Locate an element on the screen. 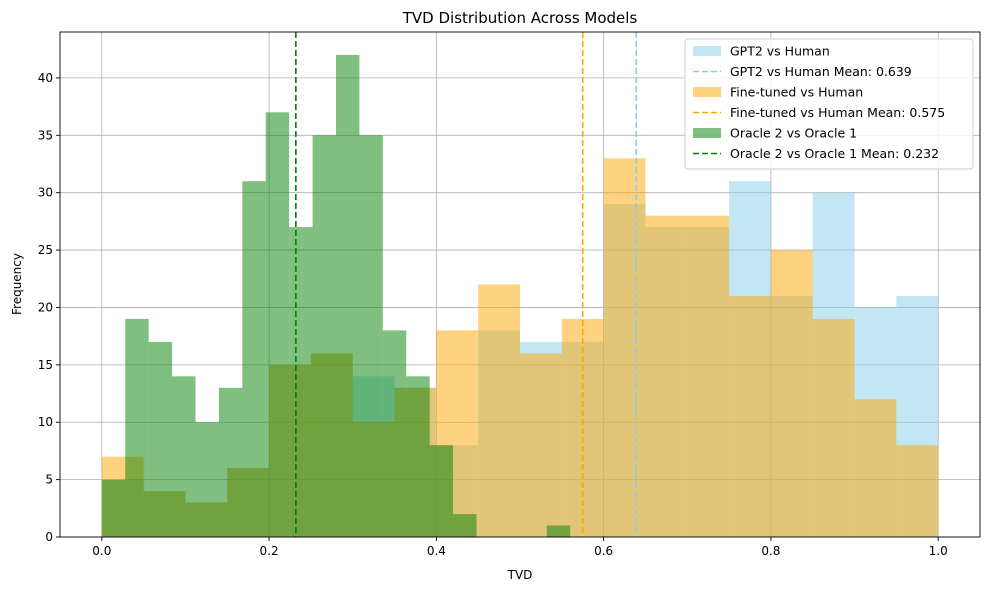 The width and height of the screenshot is (989, 590). y-tick-label: 40 is located at coordinates (45, 78).